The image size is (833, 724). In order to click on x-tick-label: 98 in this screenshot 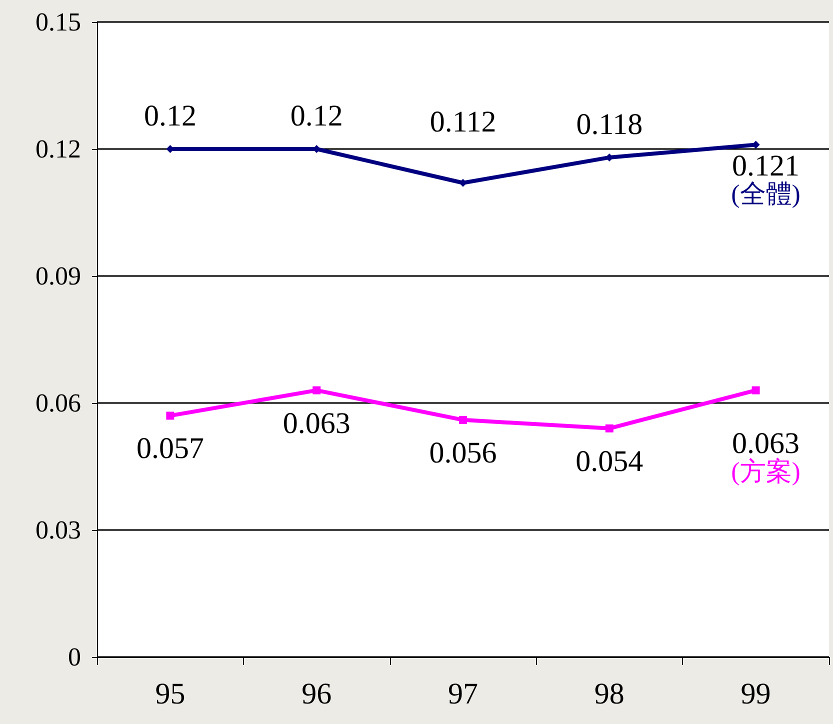, I will do `click(609, 694)`.